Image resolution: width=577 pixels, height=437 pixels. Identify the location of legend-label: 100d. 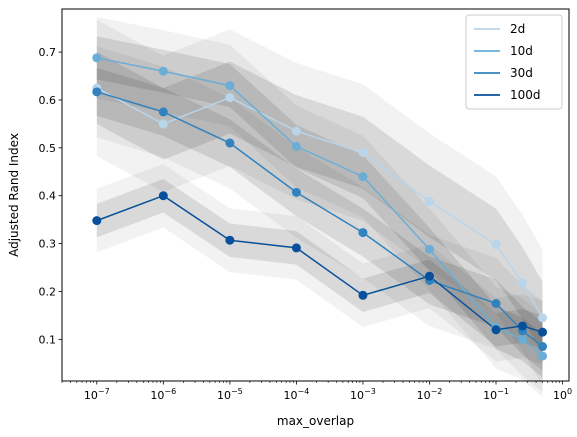
(525, 95).